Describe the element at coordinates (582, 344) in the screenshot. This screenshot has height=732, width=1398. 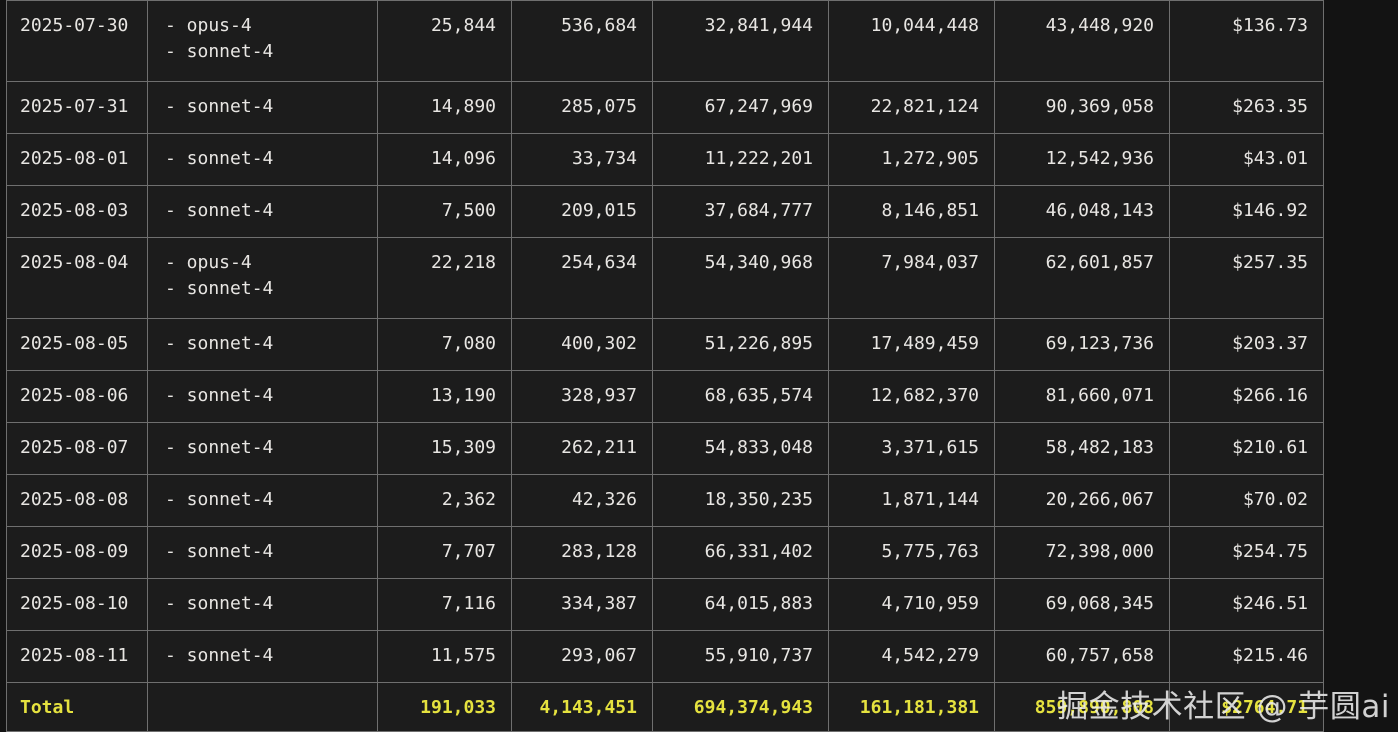
I see `output-tokens-cell: 400,302` at that location.